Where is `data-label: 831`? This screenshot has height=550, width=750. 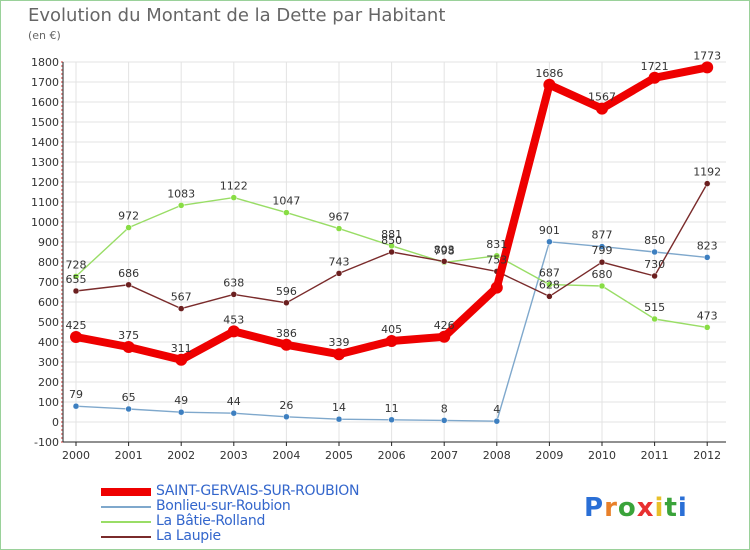 data-label: 831 is located at coordinates (496, 244).